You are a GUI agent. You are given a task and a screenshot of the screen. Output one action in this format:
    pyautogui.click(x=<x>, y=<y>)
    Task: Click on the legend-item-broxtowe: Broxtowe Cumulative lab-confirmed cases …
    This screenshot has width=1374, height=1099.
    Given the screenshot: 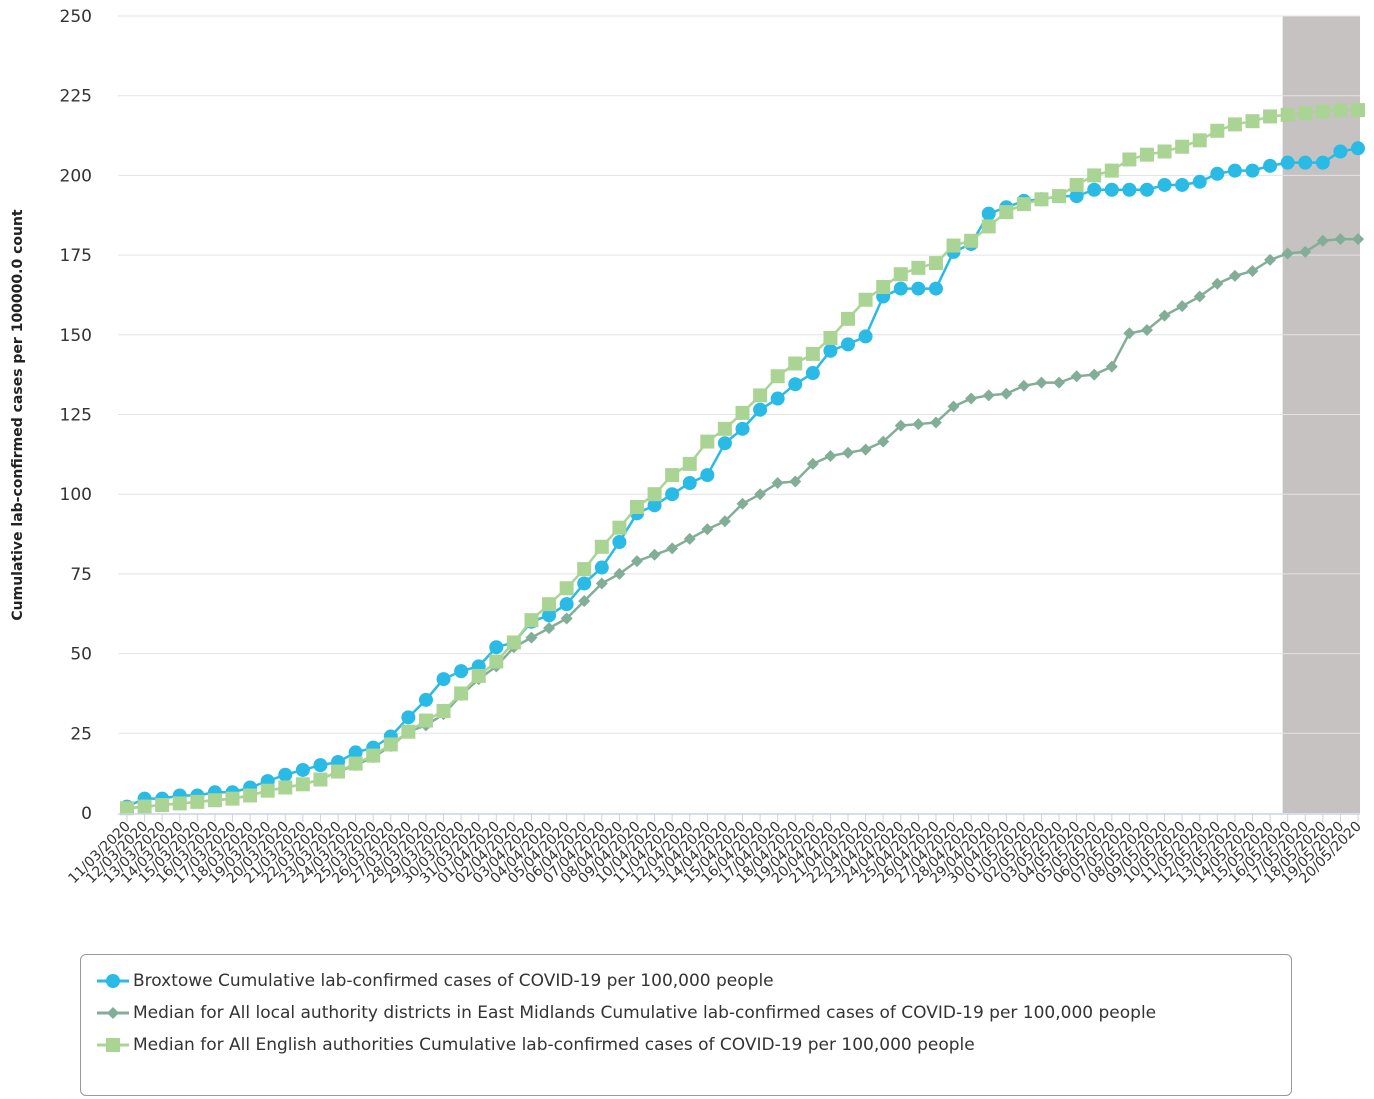 What is the action you would take?
    pyautogui.click(x=686, y=981)
    